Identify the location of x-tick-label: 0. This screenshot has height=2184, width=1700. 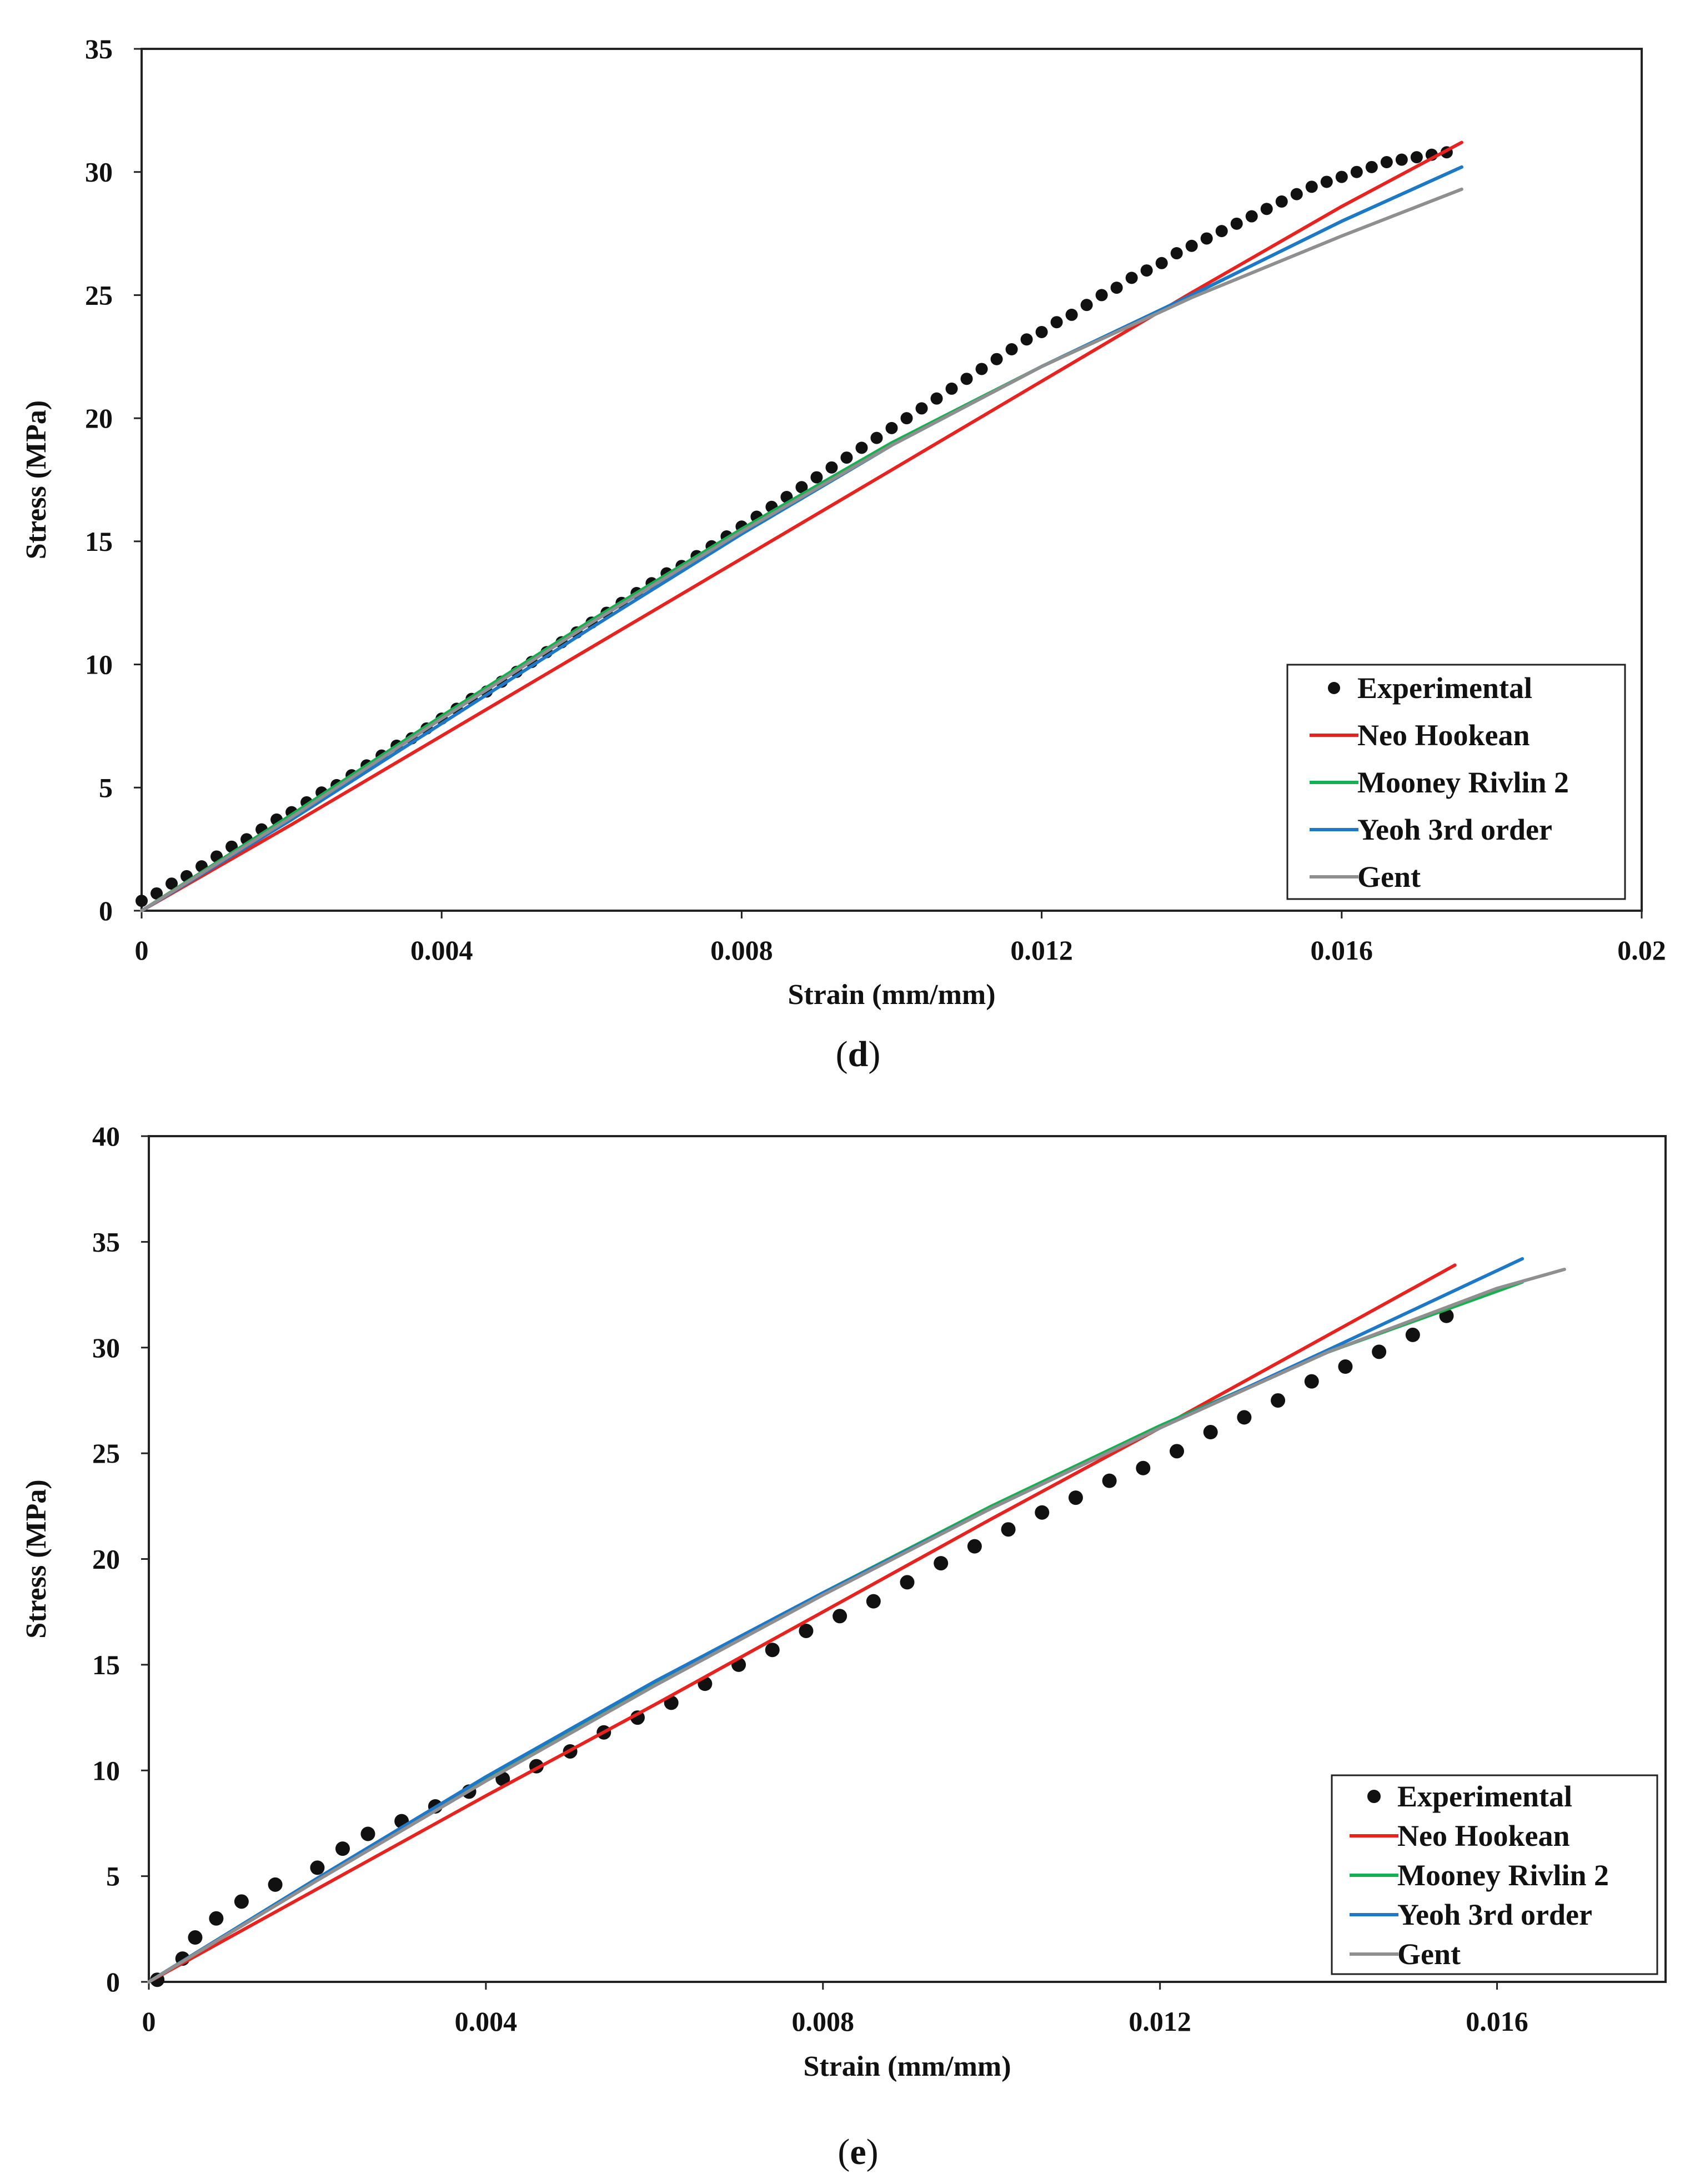
(149, 2021).